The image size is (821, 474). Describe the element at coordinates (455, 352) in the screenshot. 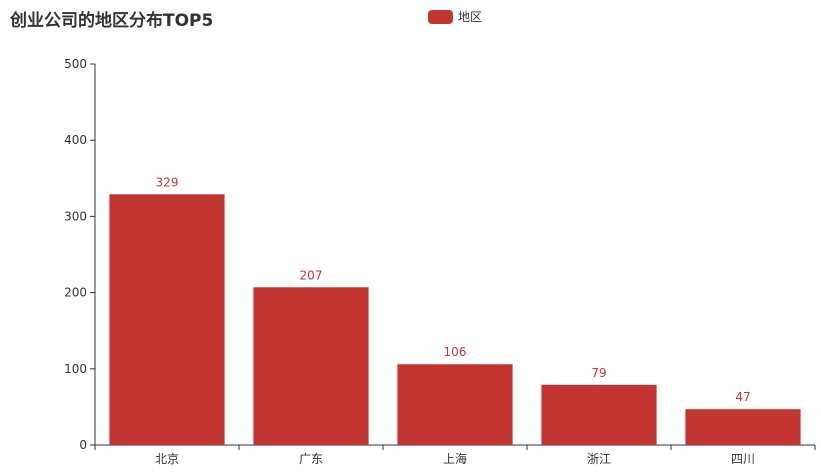

I see `data-label: 106` at that location.